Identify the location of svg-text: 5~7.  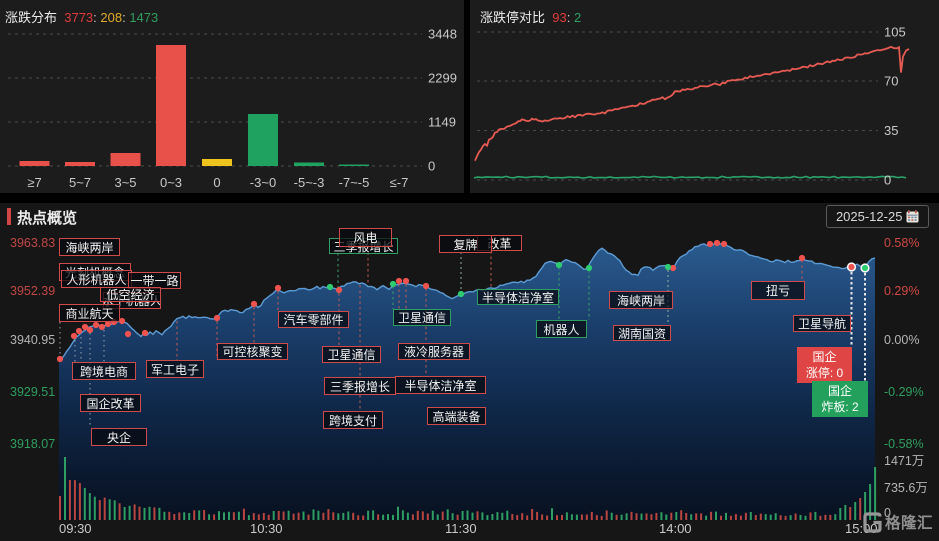
(80, 182).